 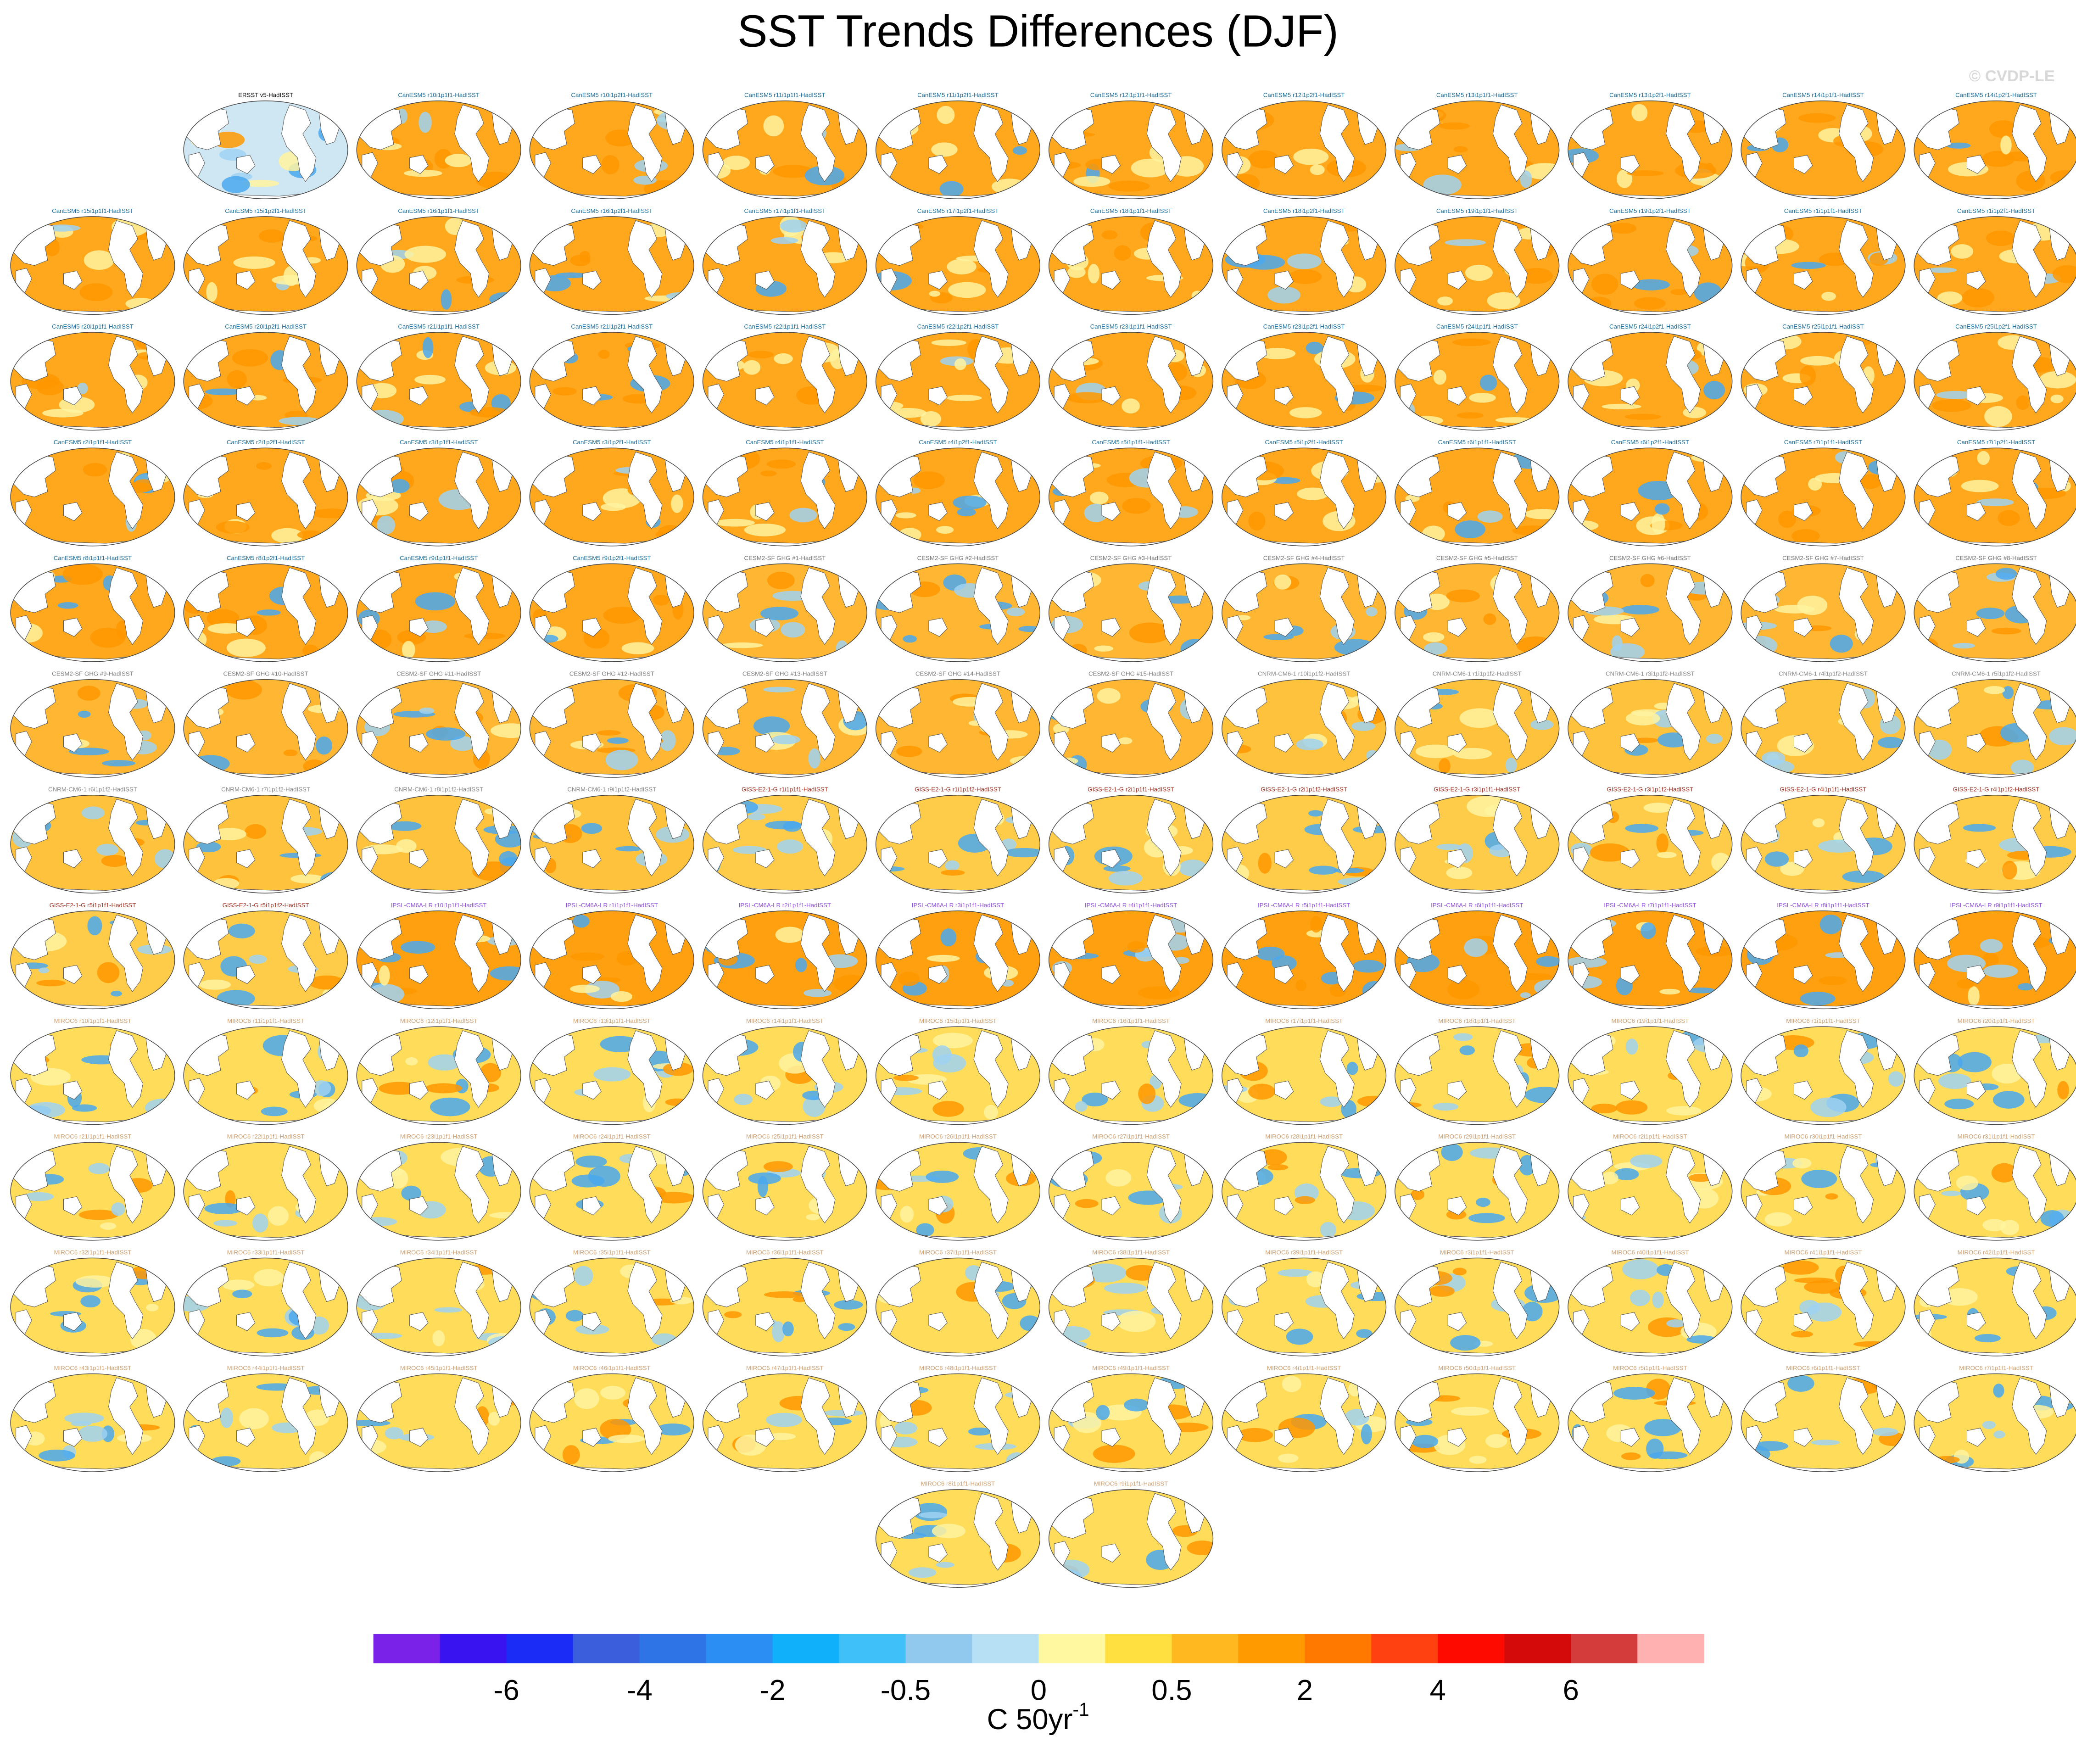 I want to click on panel-label: MIROC6 r12i1p1f1-HadISST, so click(x=439, y=1020).